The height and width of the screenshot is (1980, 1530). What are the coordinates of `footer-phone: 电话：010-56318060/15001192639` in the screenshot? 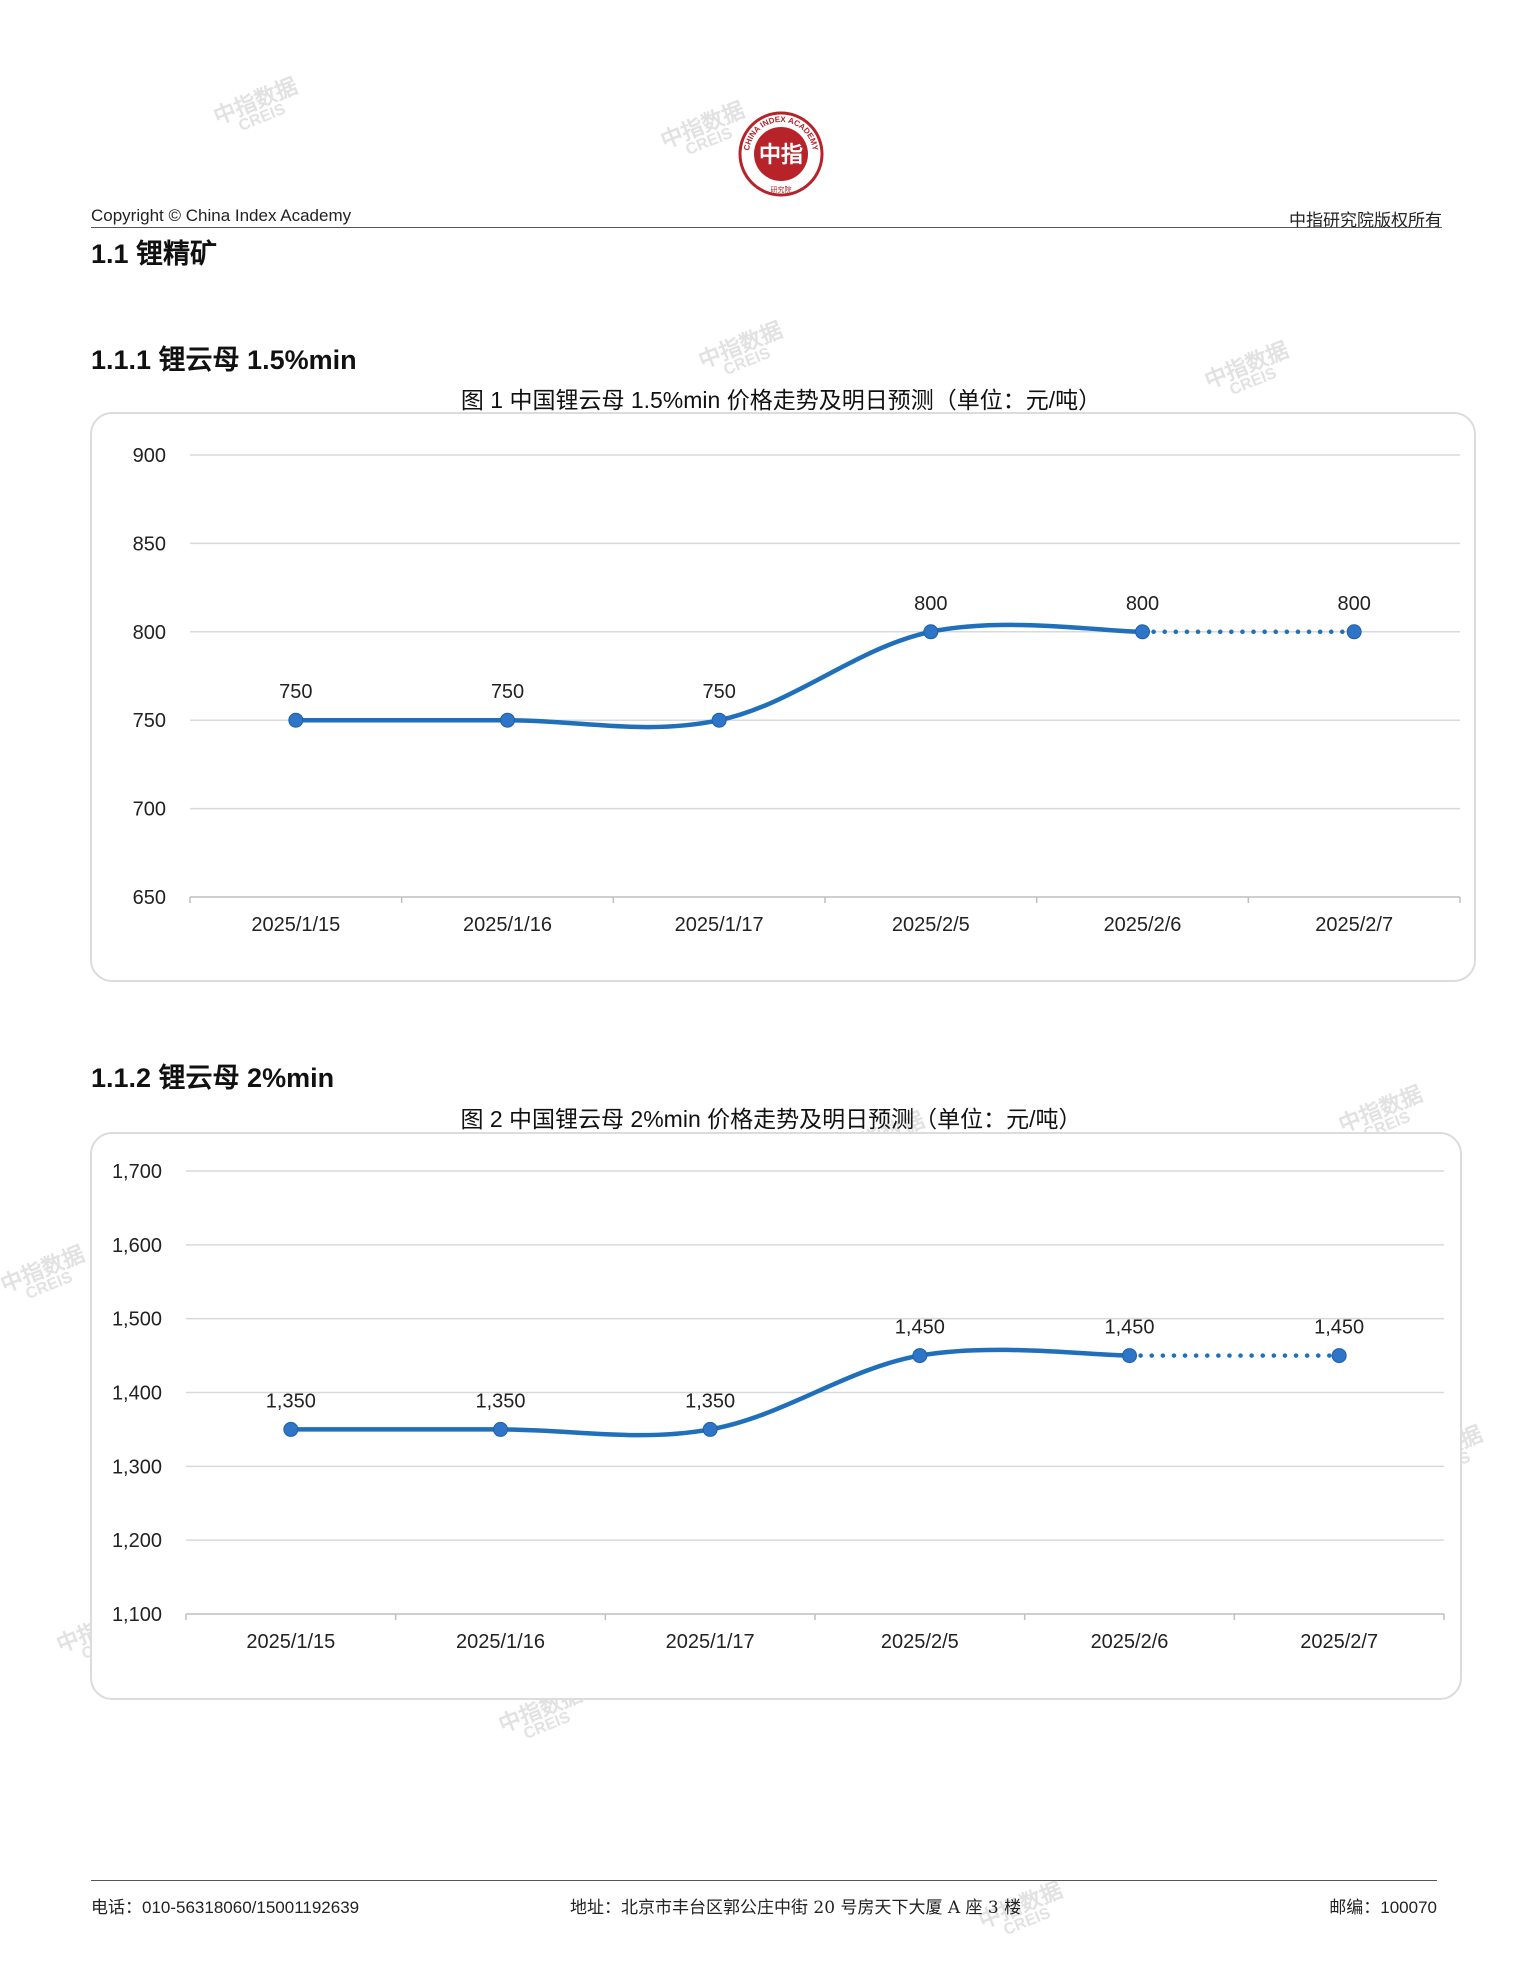 It's located at (225, 1907).